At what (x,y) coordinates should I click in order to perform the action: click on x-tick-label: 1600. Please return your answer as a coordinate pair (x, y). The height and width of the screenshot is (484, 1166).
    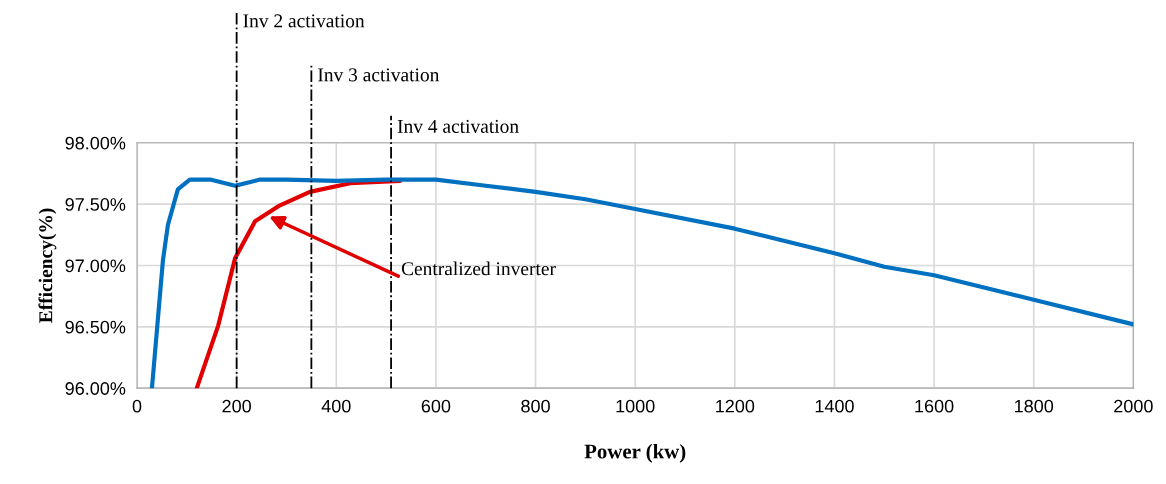
    Looking at the image, I should click on (934, 406).